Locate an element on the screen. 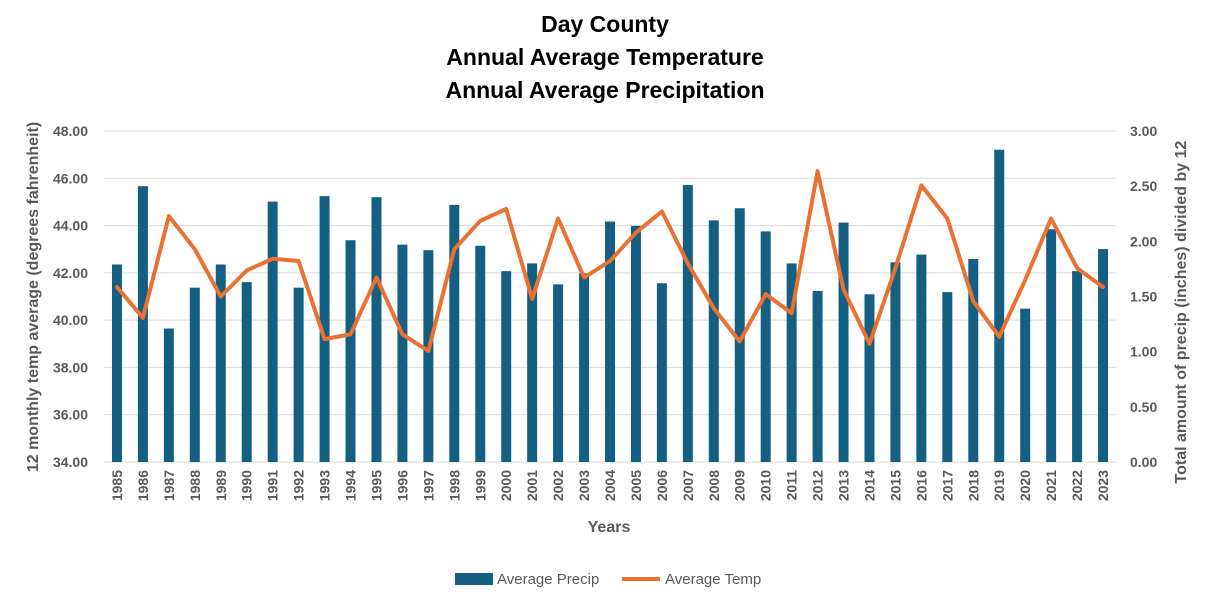 This screenshot has width=1220, height=595. chart-title-line: Annual Average Precipitation is located at coordinates (604, 90).